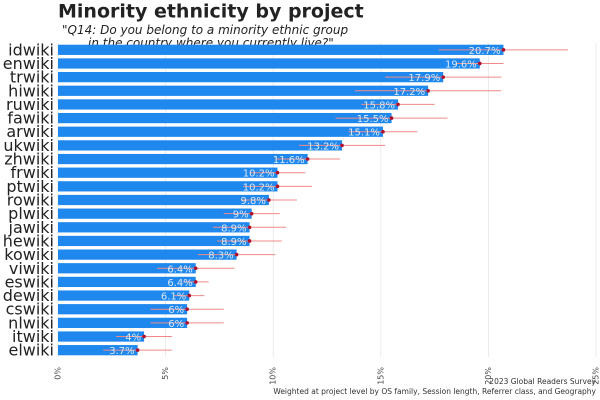 The width and height of the screenshot is (600, 400). What do you see at coordinates (31, 350) in the screenshot?
I see `y-tick-label: elwiki` at bounding box center [31, 350].